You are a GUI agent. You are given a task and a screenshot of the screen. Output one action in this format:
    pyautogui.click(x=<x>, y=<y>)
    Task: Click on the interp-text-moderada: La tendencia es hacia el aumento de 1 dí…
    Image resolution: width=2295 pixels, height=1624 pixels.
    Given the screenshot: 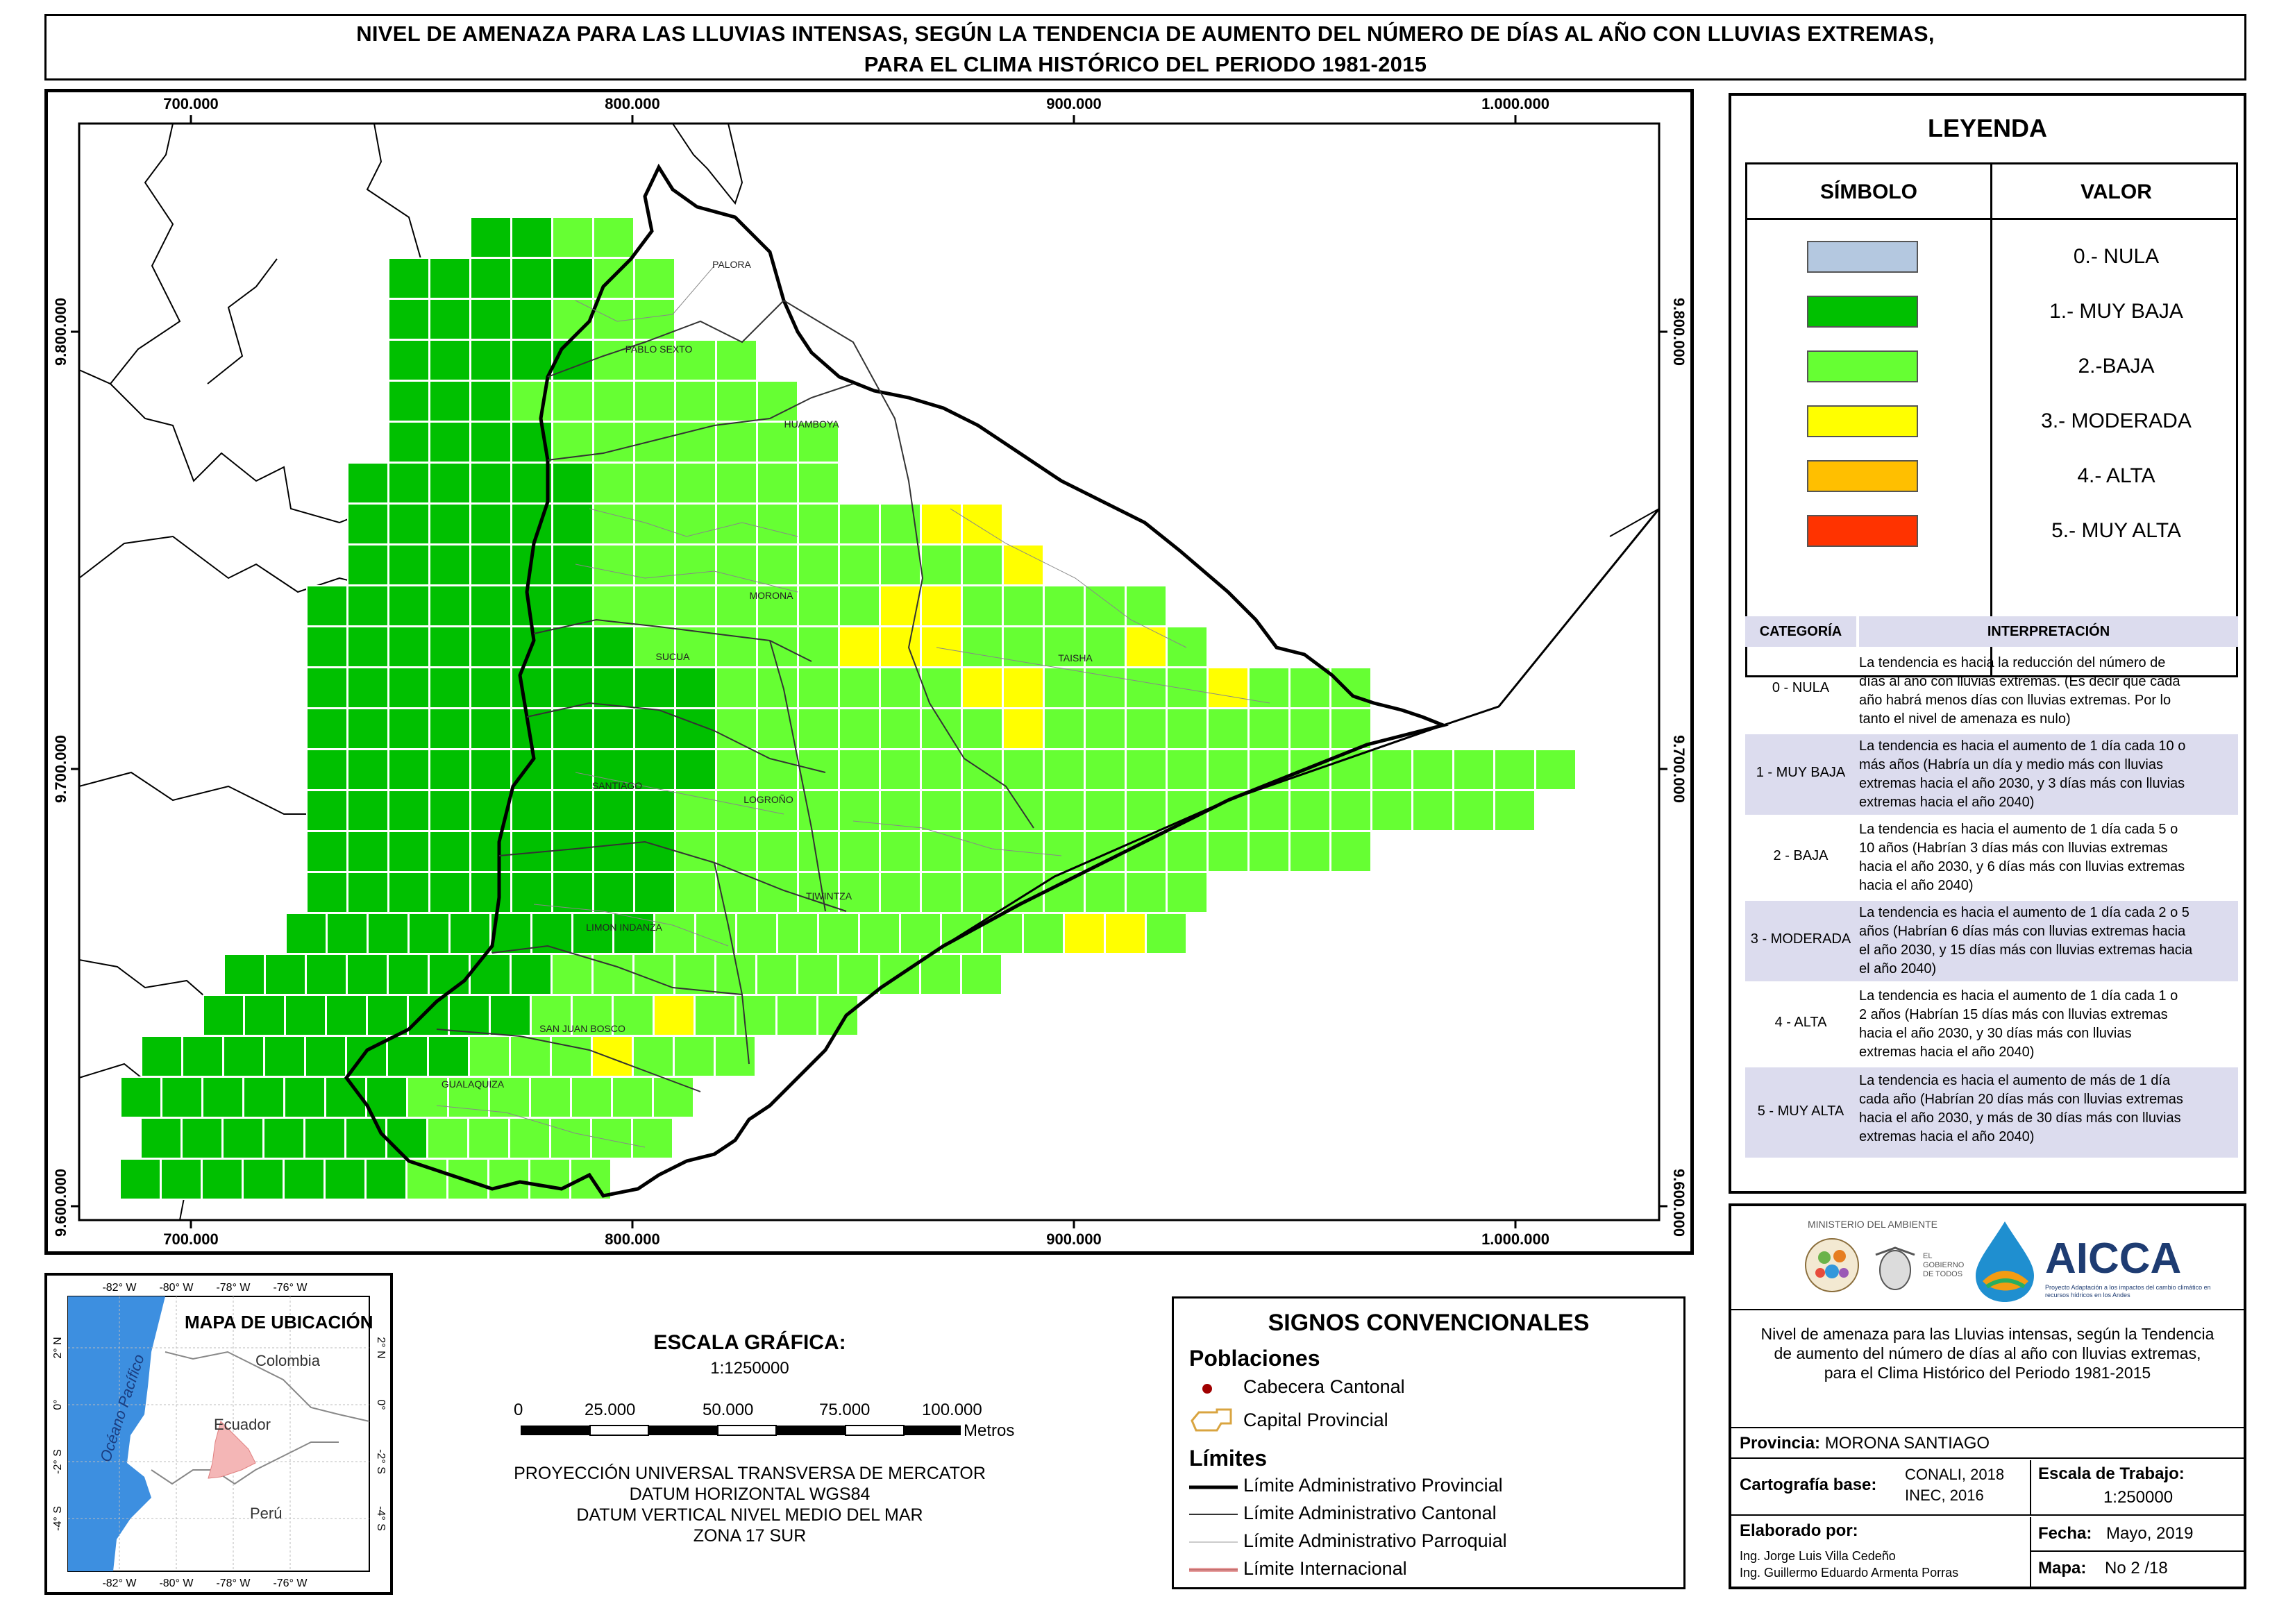 What is the action you would take?
    pyautogui.click(x=2026, y=940)
    